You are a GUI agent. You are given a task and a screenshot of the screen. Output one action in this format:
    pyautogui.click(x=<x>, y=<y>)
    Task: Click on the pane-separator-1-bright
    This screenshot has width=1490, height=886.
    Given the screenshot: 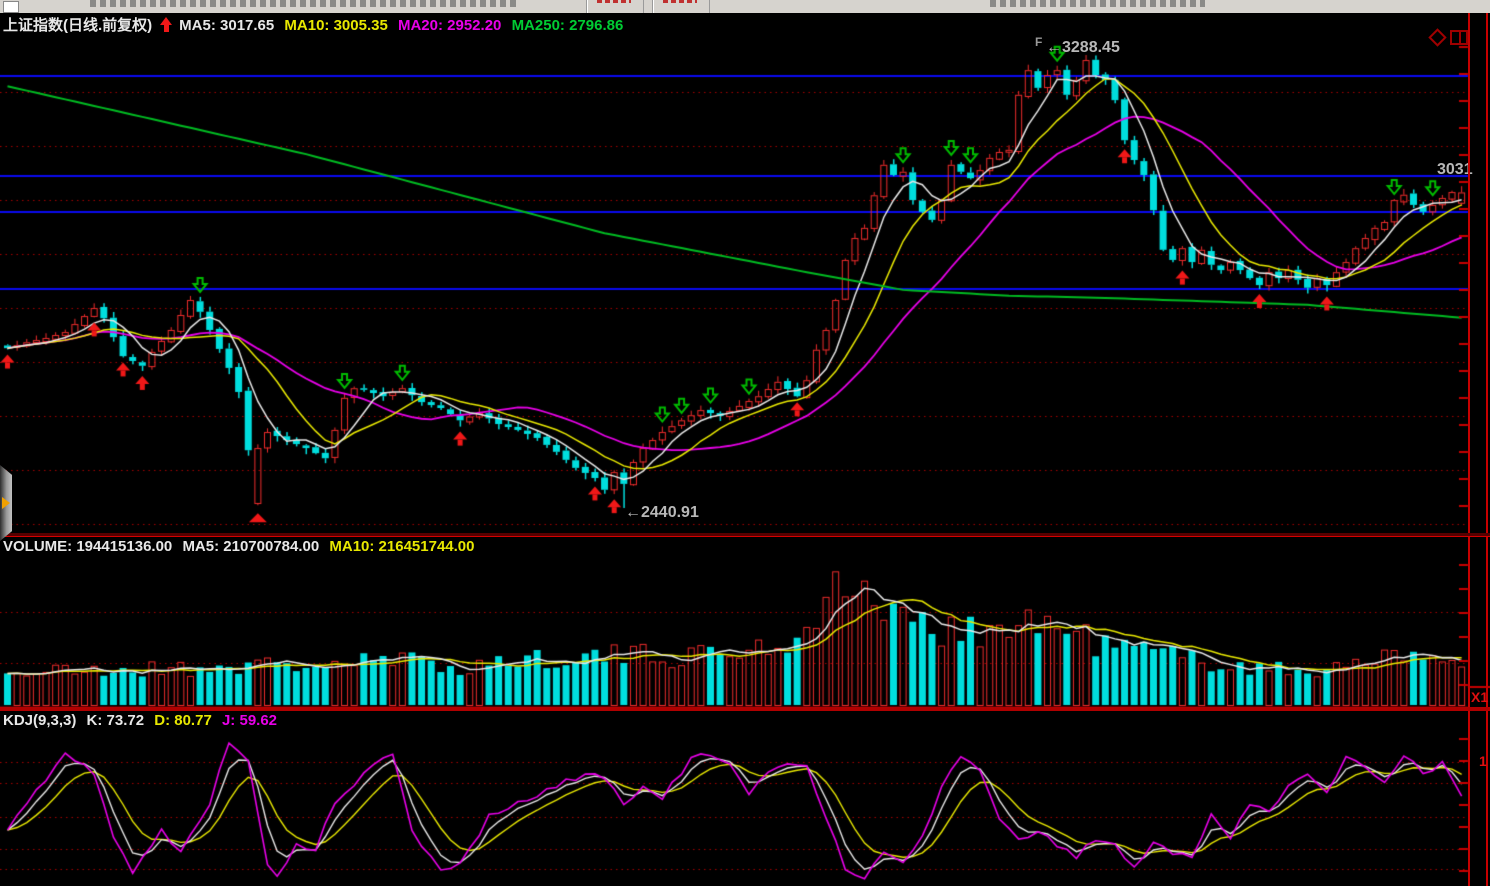 What is the action you would take?
    pyautogui.click(x=745, y=536)
    